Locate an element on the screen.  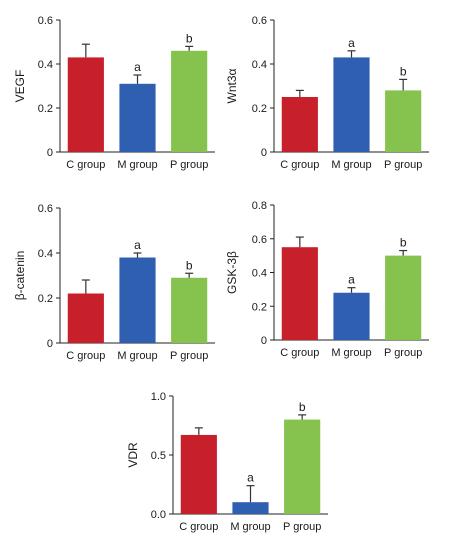
y-axis-label: VDR is located at coordinates (133, 455).